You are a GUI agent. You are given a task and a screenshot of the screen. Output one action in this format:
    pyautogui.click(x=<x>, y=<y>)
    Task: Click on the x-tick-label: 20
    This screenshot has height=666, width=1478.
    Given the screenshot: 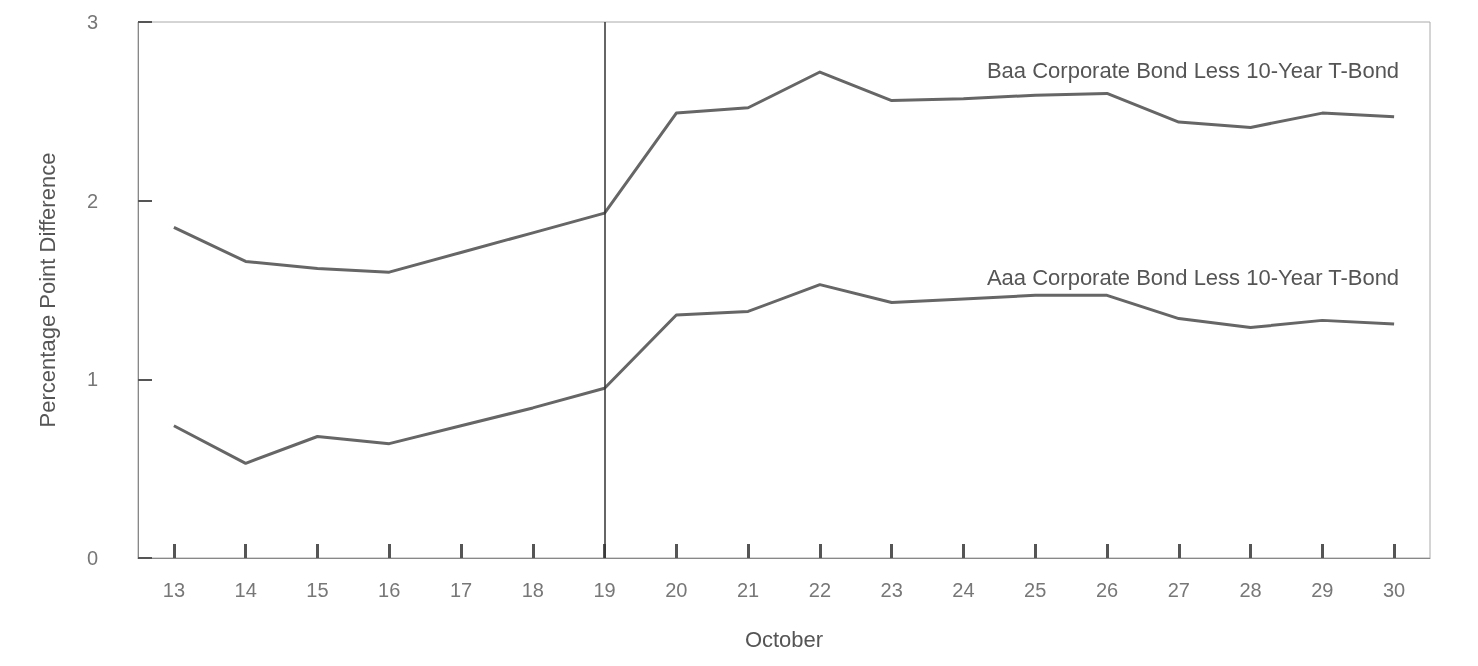 What is the action you would take?
    pyautogui.click(x=676, y=590)
    